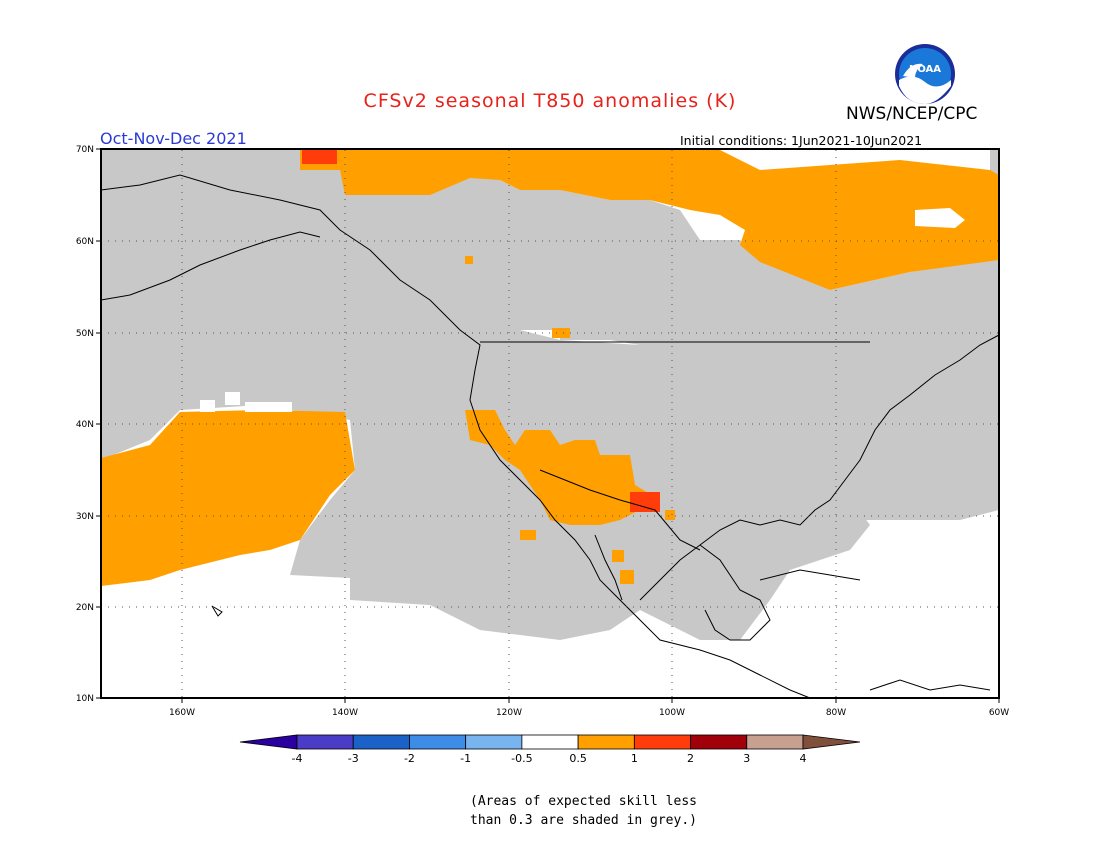 The height and width of the screenshot is (850, 1100). Describe the element at coordinates (409, 758) in the screenshot. I see `legend-label: -2` at that location.